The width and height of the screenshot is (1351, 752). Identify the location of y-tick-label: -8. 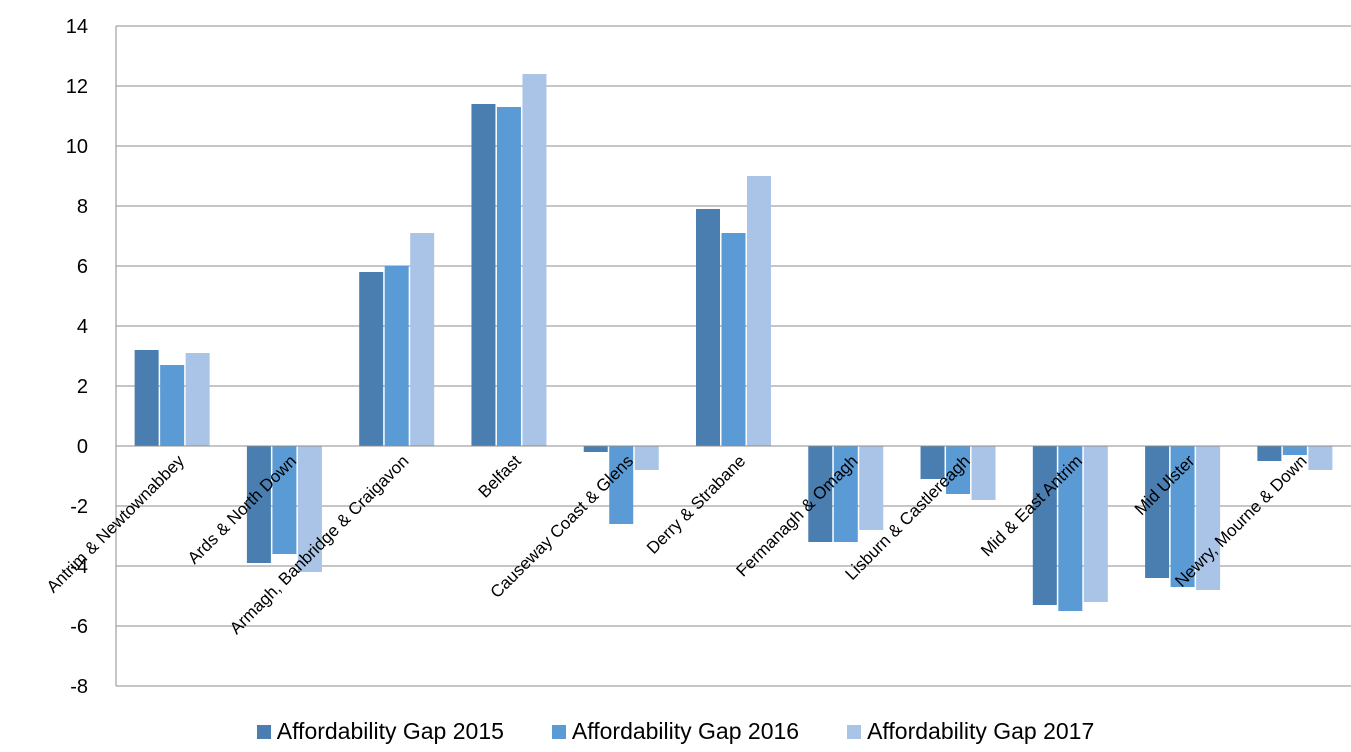
(79, 687).